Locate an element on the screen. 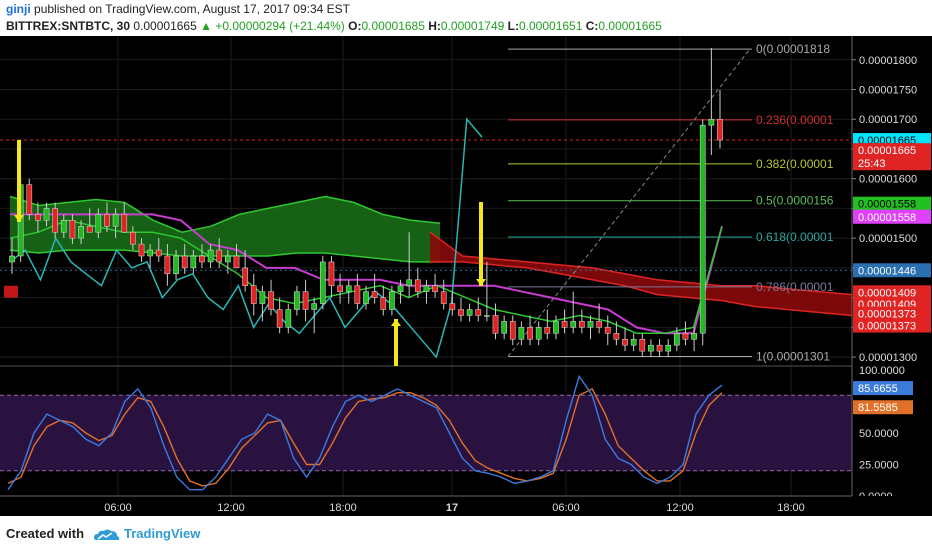 This screenshot has width=932, height=550. d-tag-bg is located at coordinates (883, 407).